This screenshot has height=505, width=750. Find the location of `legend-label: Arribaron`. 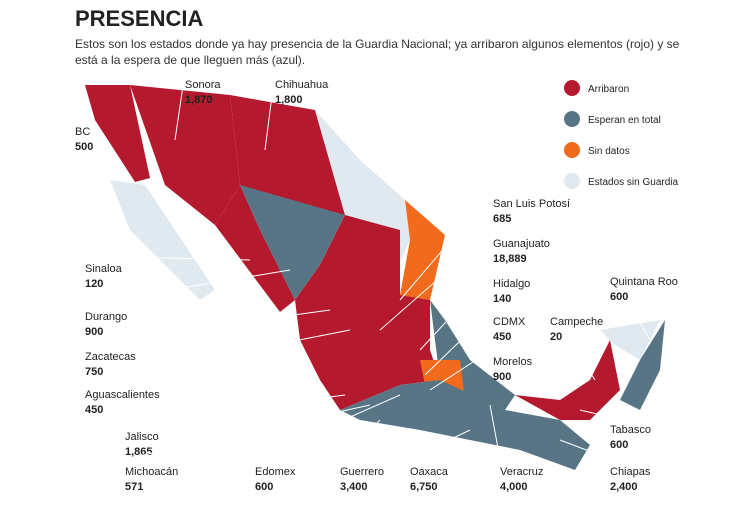

legend-label: Arribaron is located at coordinates (608, 89).